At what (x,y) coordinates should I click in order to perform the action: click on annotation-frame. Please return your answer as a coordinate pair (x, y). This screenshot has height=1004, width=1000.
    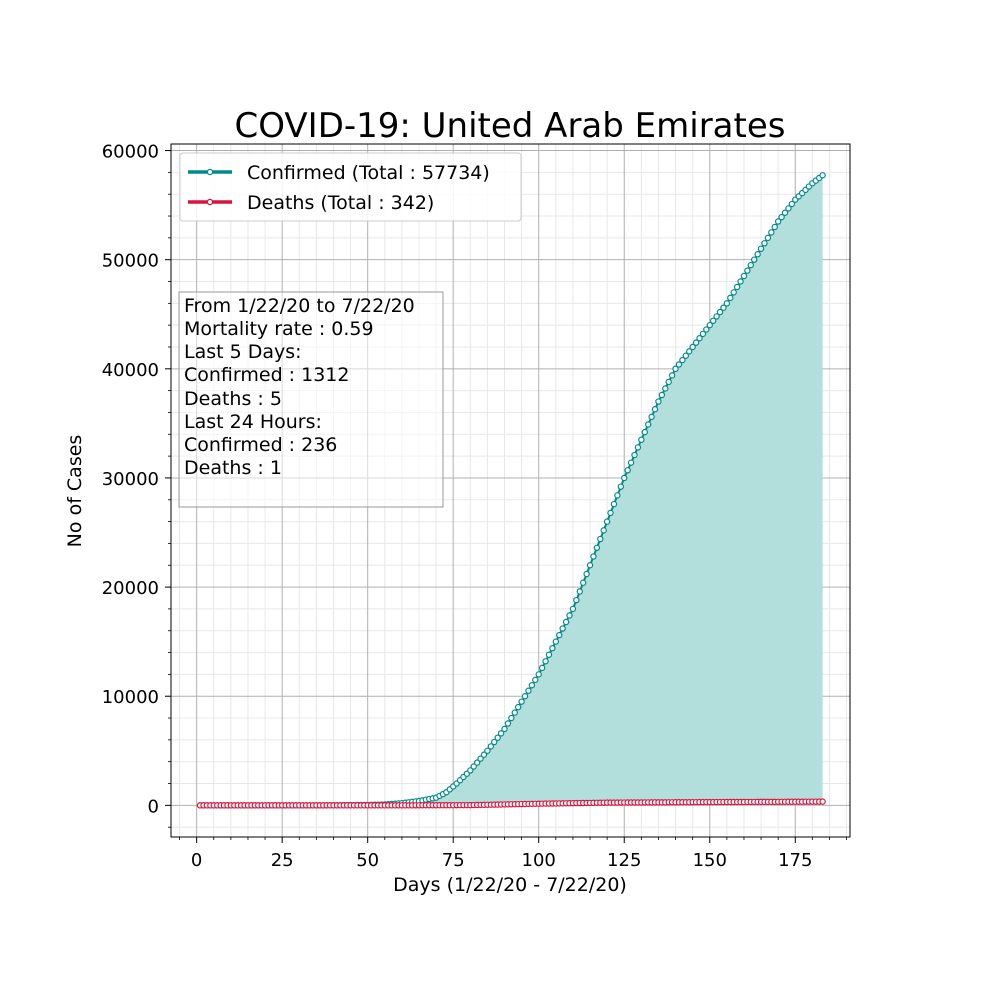
    Looking at the image, I should click on (311, 399).